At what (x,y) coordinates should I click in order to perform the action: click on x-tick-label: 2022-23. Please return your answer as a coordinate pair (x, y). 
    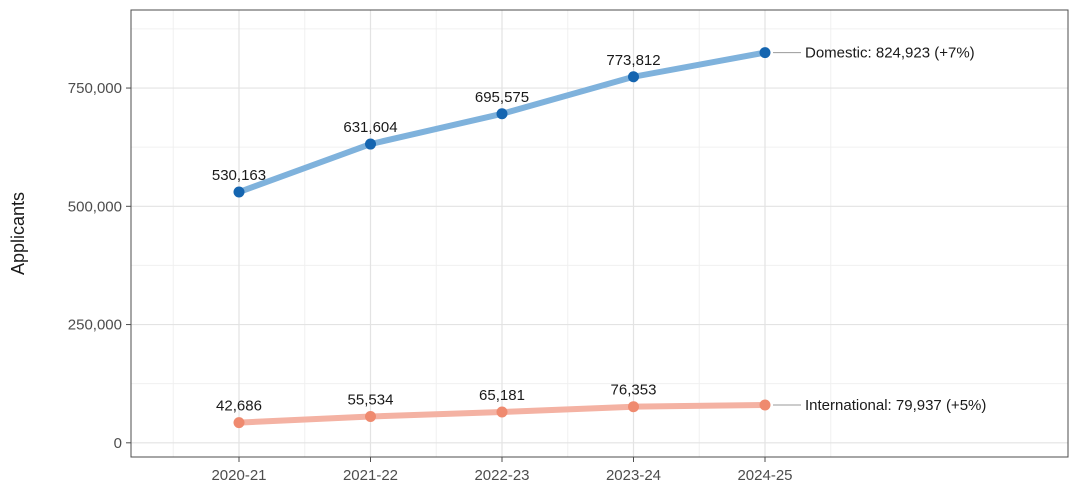
    Looking at the image, I should click on (501, 475).